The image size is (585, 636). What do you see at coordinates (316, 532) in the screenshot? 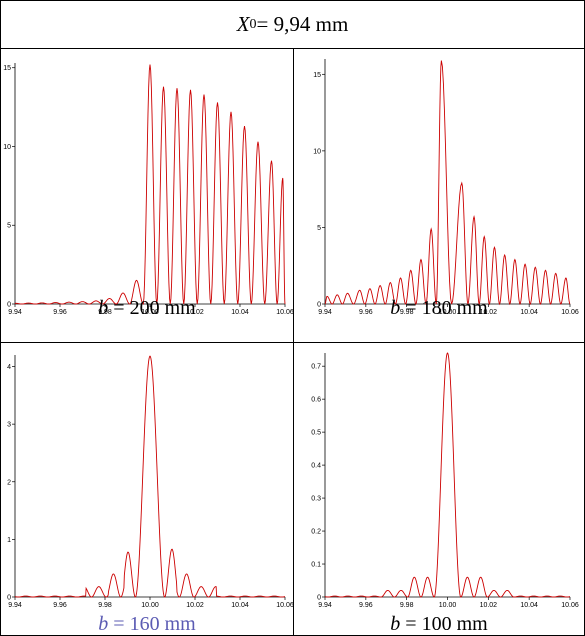
I see `y-tick-label: 0.2` at bounding box center [316, 532].